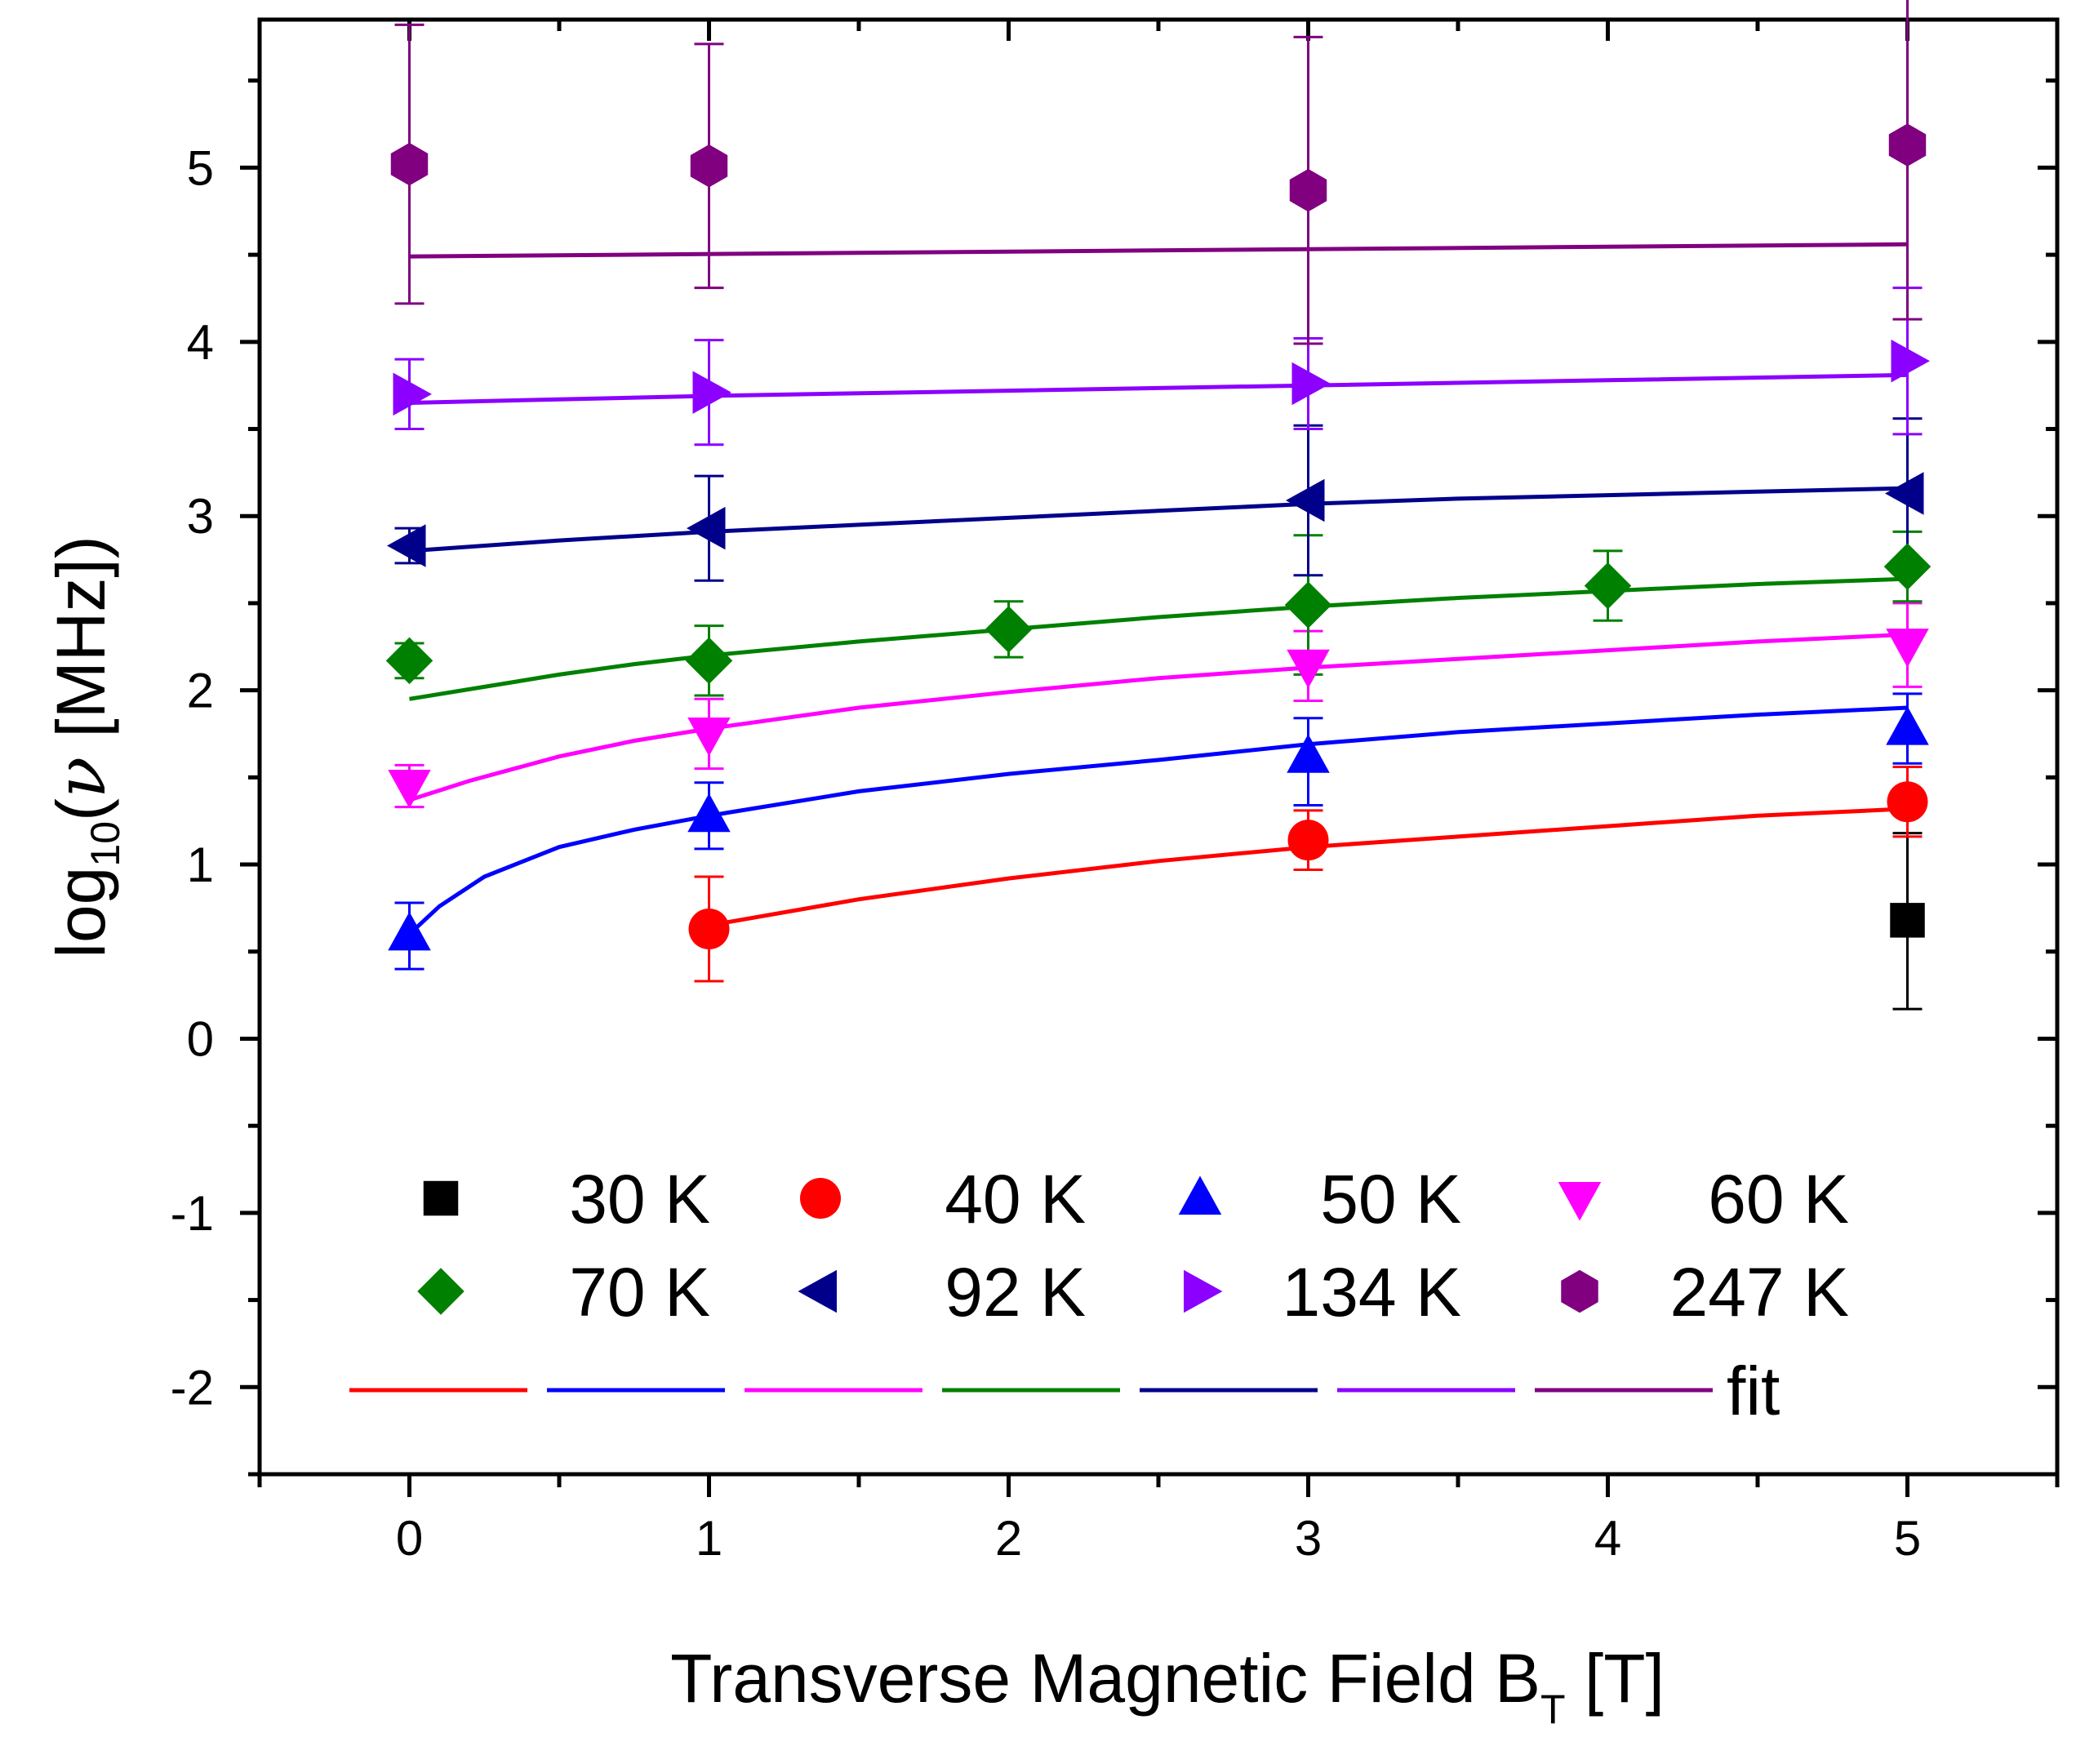 The height and width of the screenshot is (1764, 2076). Describe the element at coordinates (441, 1198) in the screenshot. I see `legend-marker-30k` at that location.